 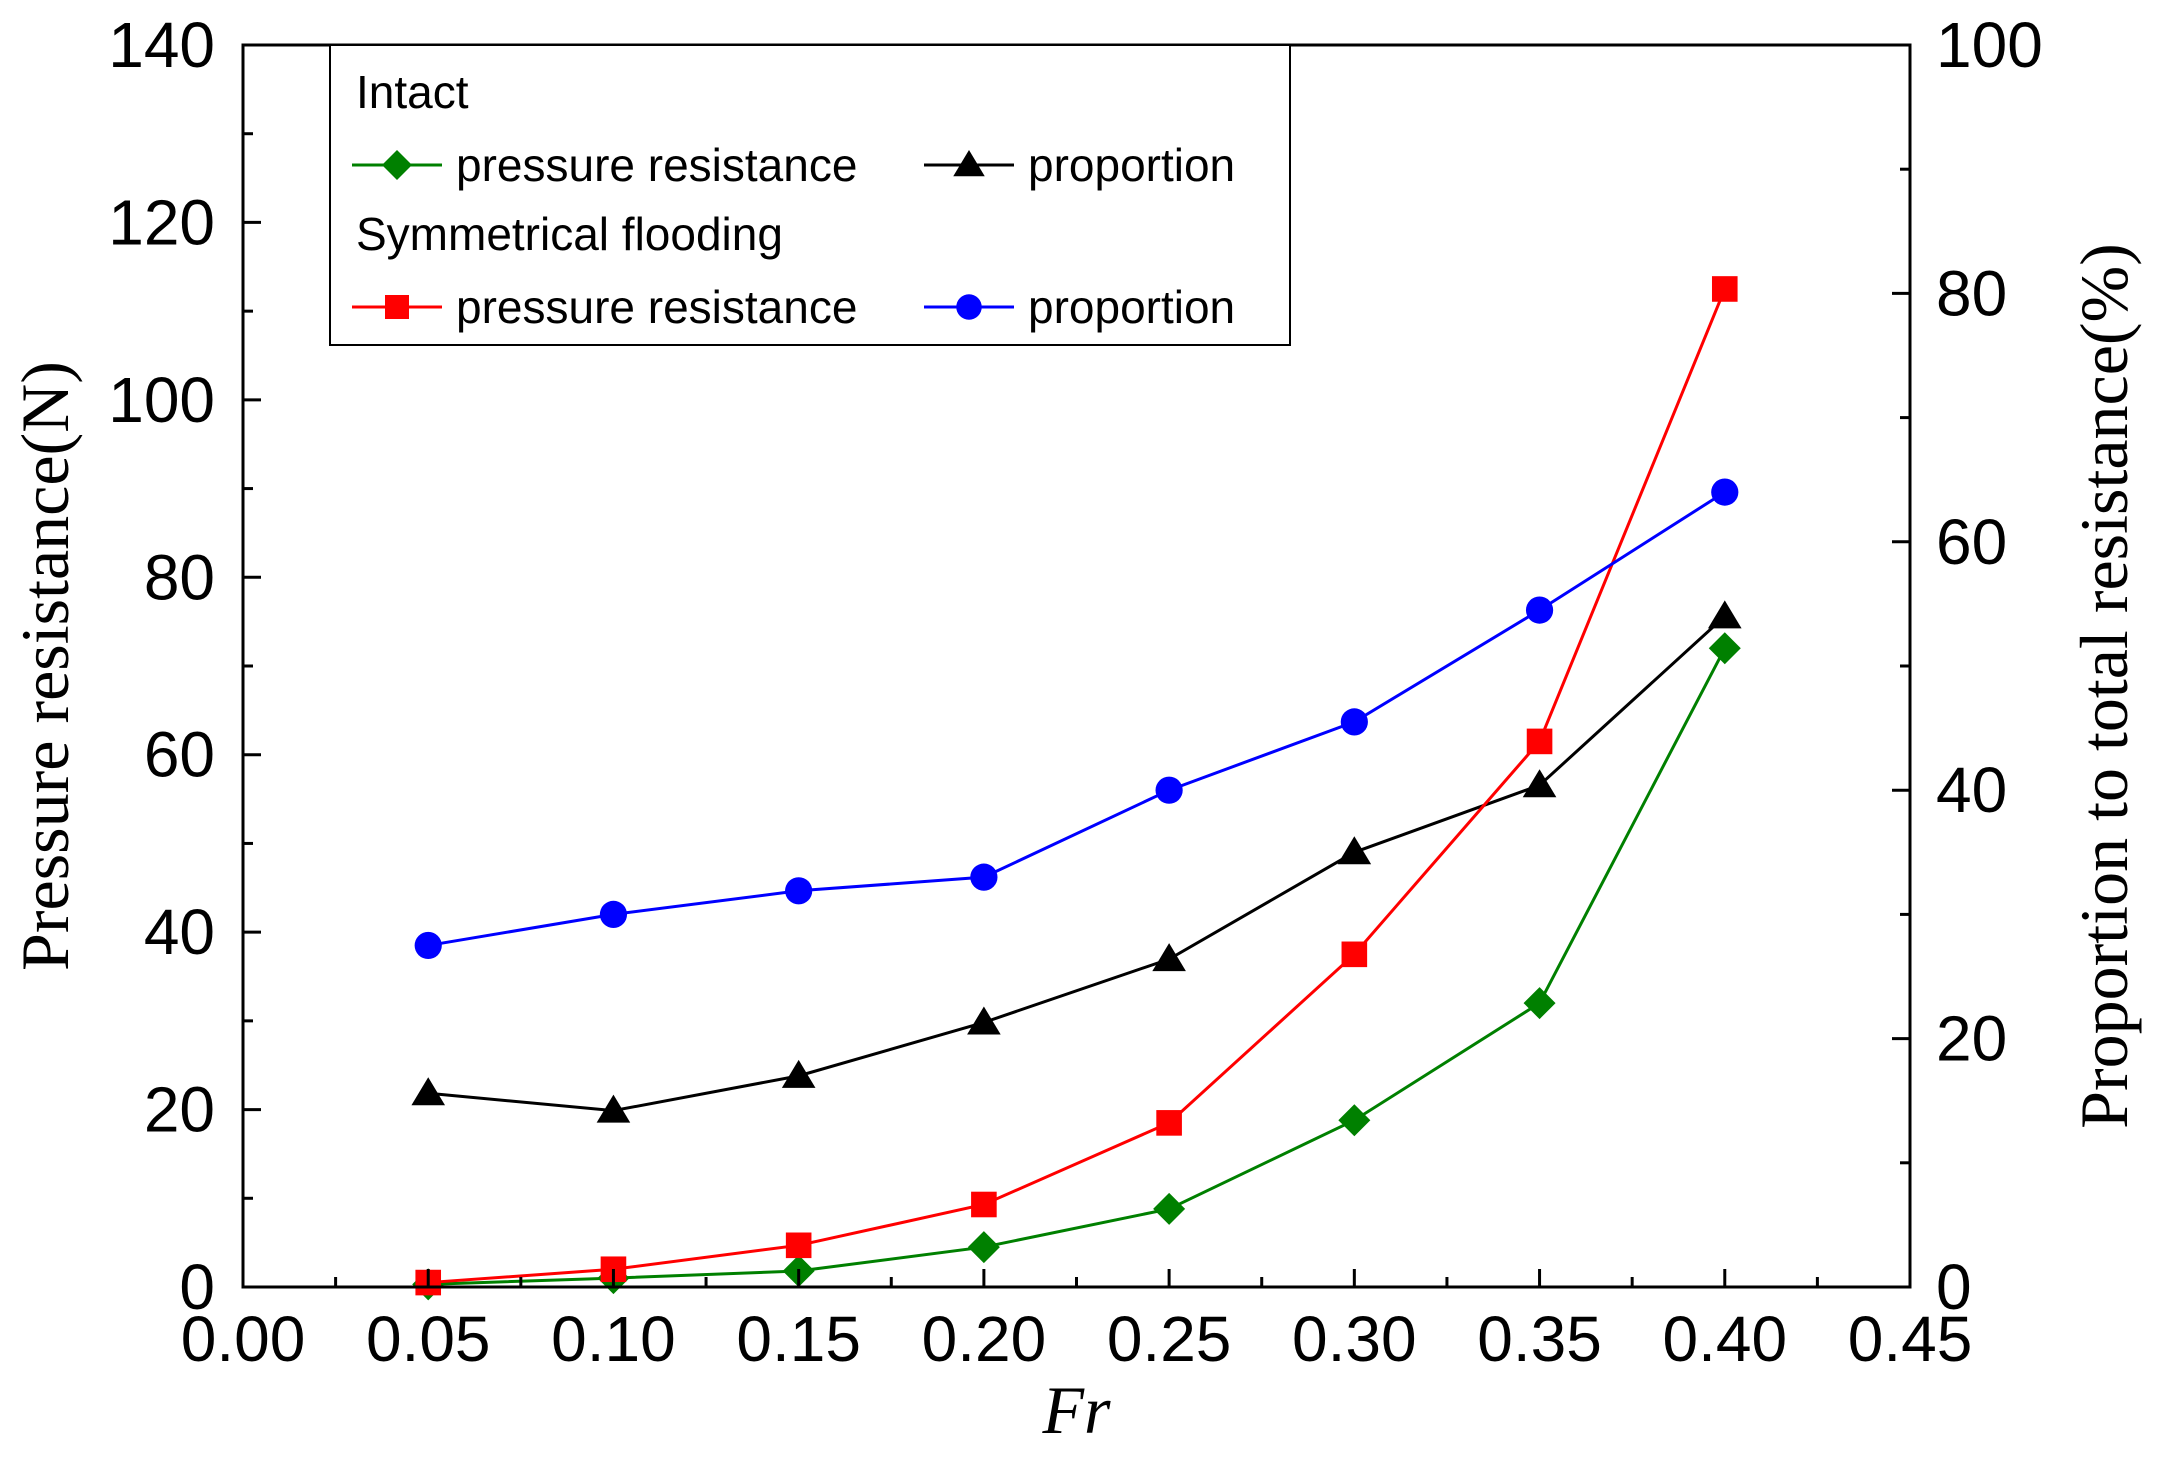 I want to click on legend-group-title: Symmetrical flooding, so click(x=569, y=234).